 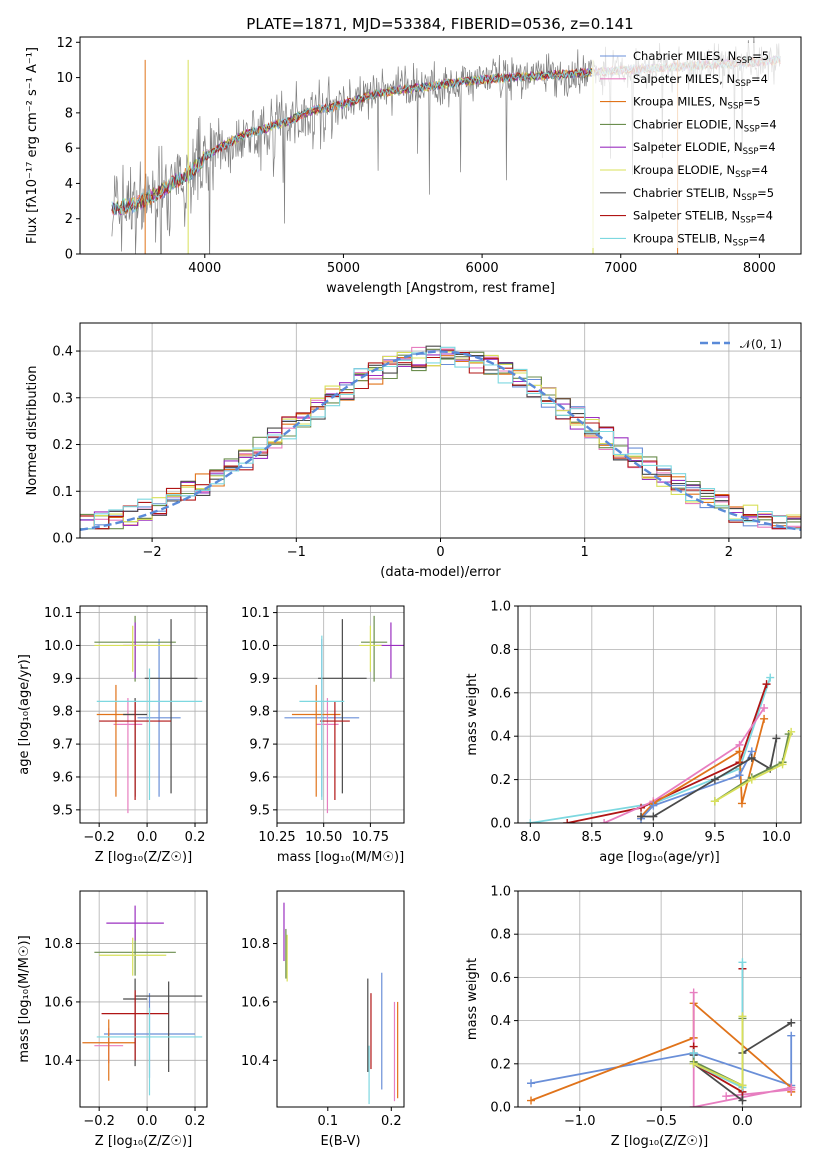 What do you see at coordinates (440, 552) in the screenshot?
I see `x-tick-label: 0` at bounding box center [440, 552].